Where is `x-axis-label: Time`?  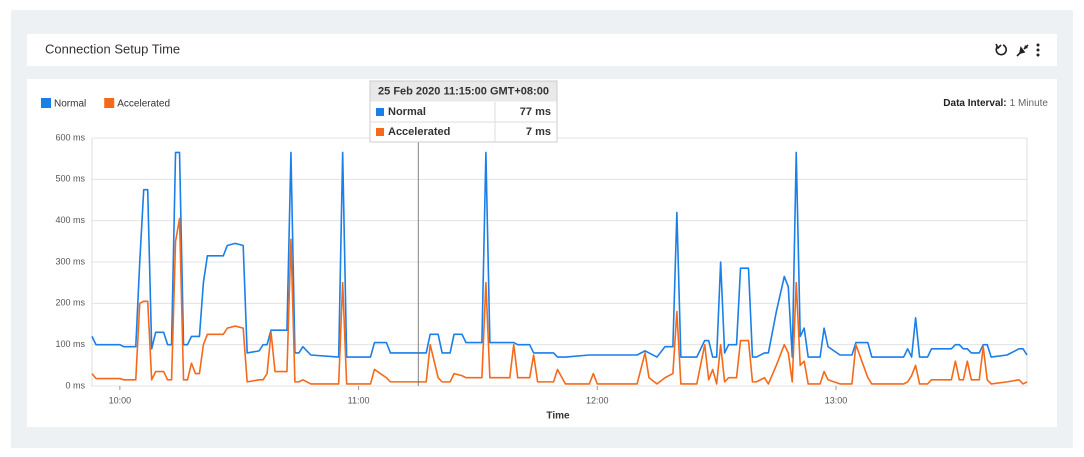 x-axis-label: Time is located at coordinates (558, 416).